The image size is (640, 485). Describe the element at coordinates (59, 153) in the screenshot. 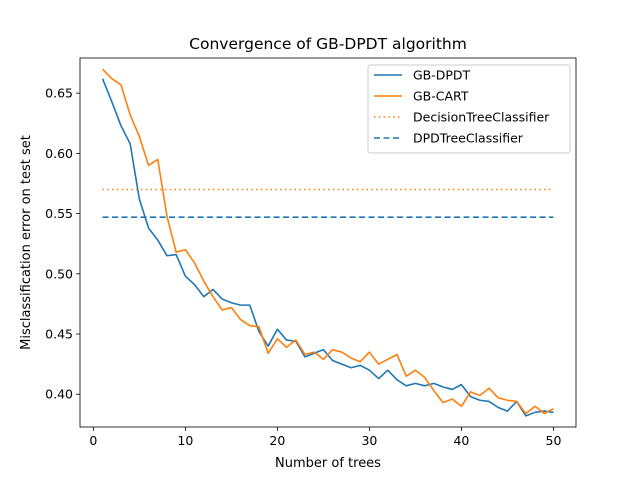

I see `y-tick-label: 0.60` at that location.